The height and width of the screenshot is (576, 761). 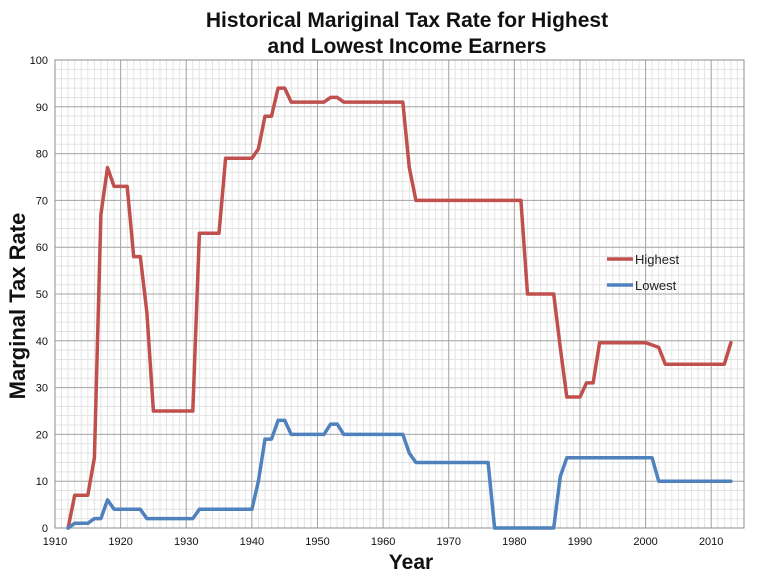 What do you see at coordinates (643, 272) in the screenshot?
I see `legend: Highest Lowest` at bounding box center [643, 272].